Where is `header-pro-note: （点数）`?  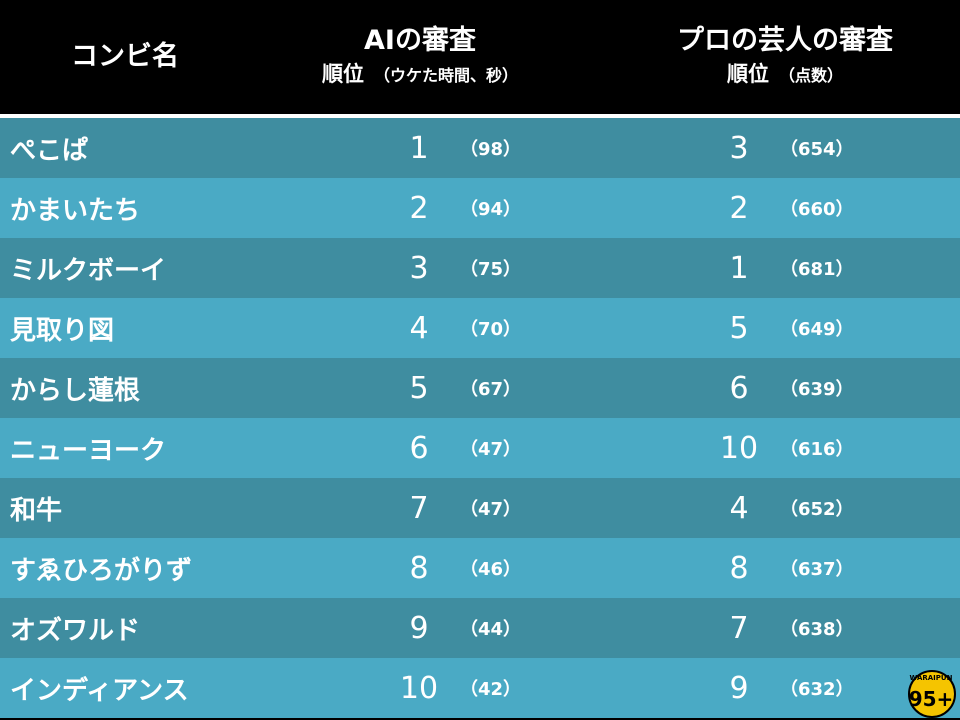
header-pro-note: （点数） is located at coordinates (810, 75).